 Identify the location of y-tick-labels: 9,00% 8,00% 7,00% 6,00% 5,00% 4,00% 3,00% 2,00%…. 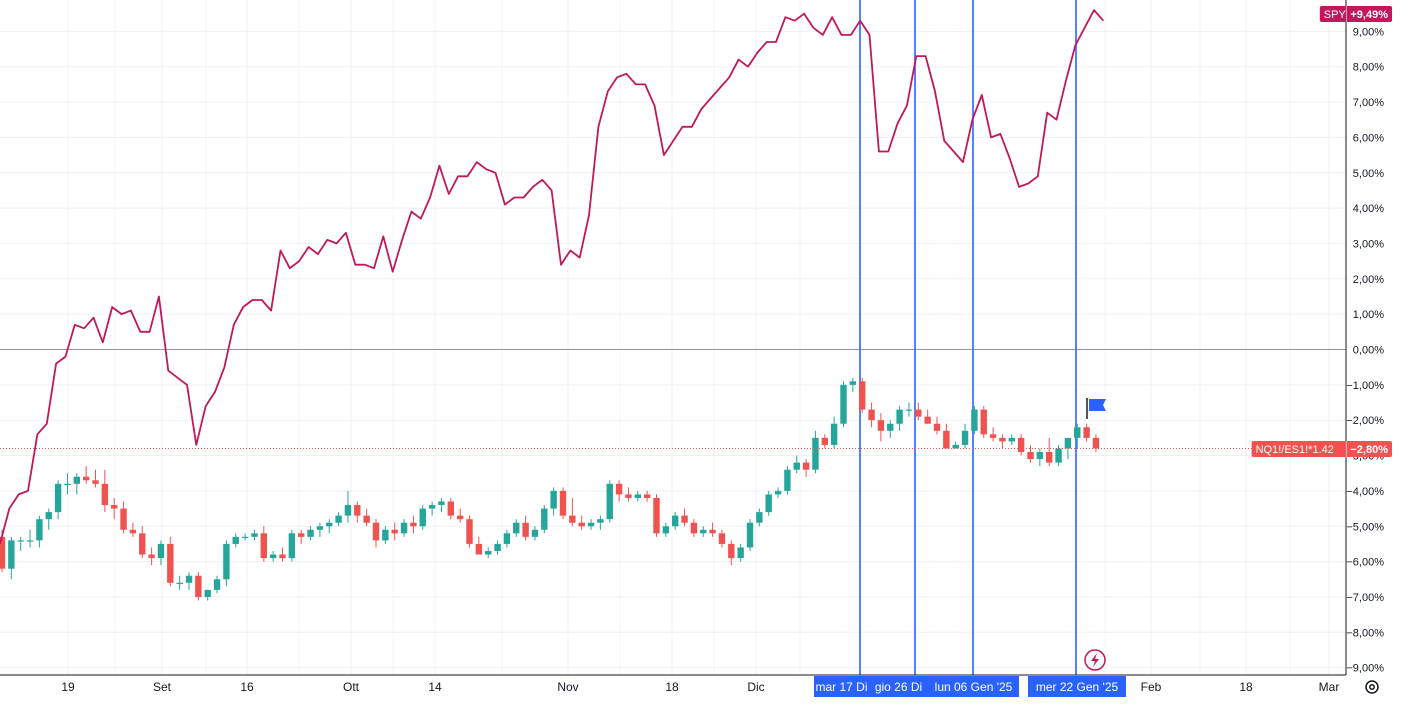
(1365, 350).